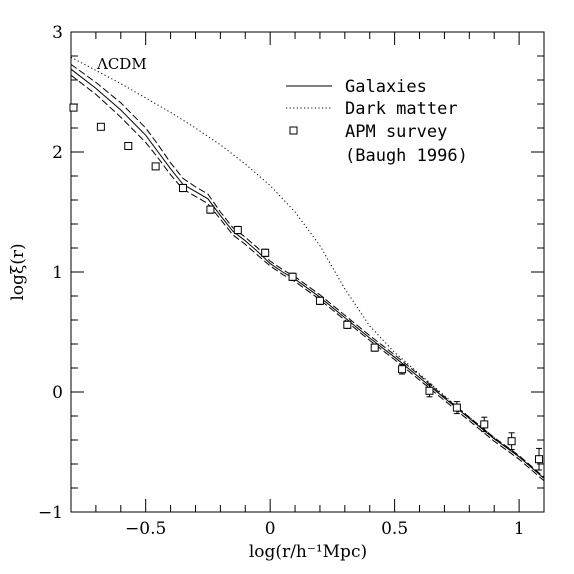 Image resolution: width=574 pixels, height=574 pixels. I want to click on x-tick-label: −0.5, so click(145, 529).